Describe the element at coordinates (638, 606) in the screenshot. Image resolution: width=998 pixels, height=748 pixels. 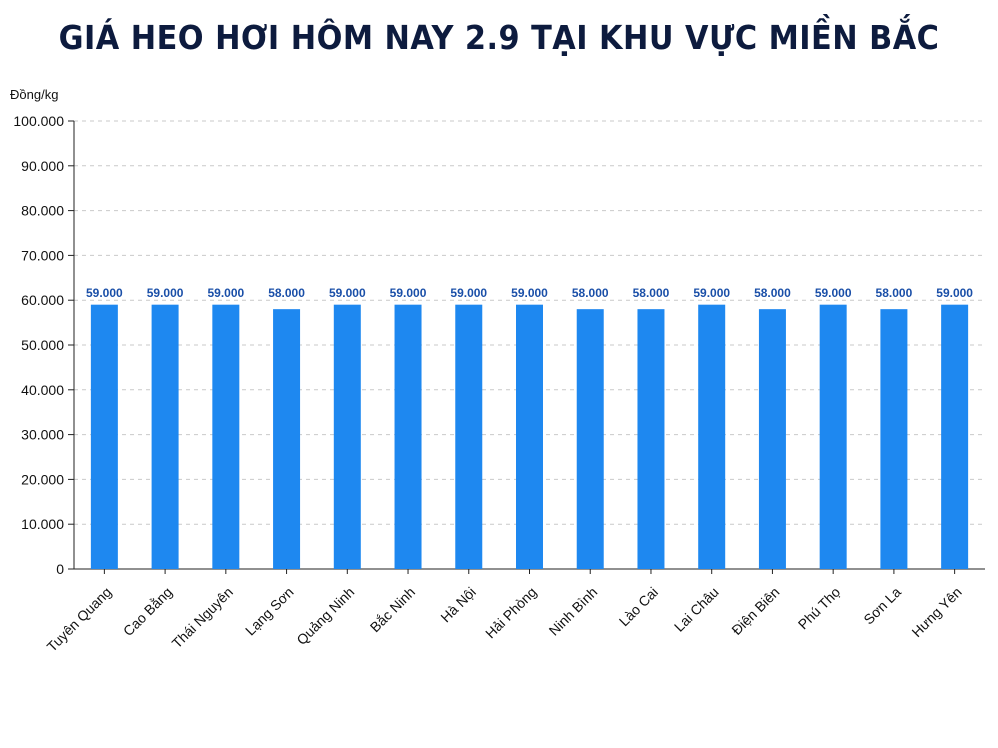
I see `x-tick-label: Lào Cai` at that location.